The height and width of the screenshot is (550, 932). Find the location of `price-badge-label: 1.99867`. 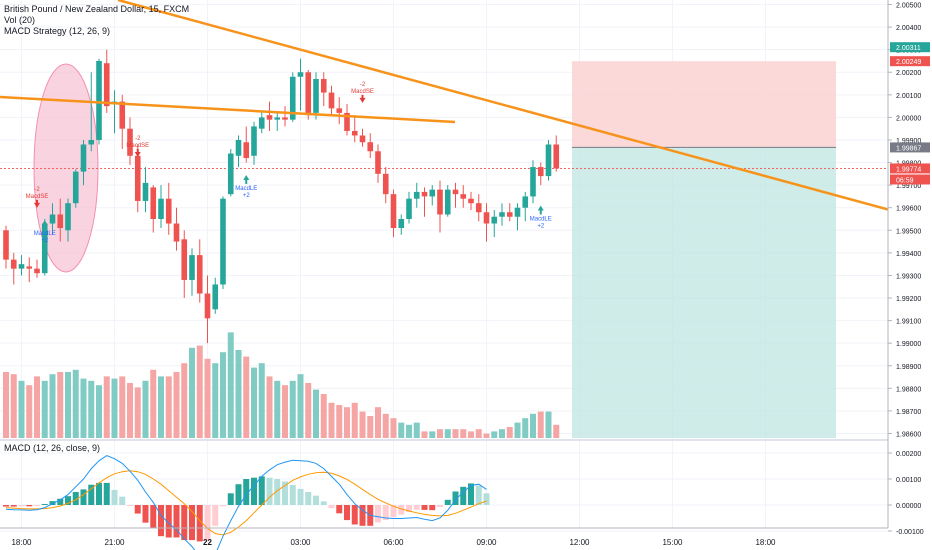

price-badge-label: 1.99867 is located at coordinates (908, 148).